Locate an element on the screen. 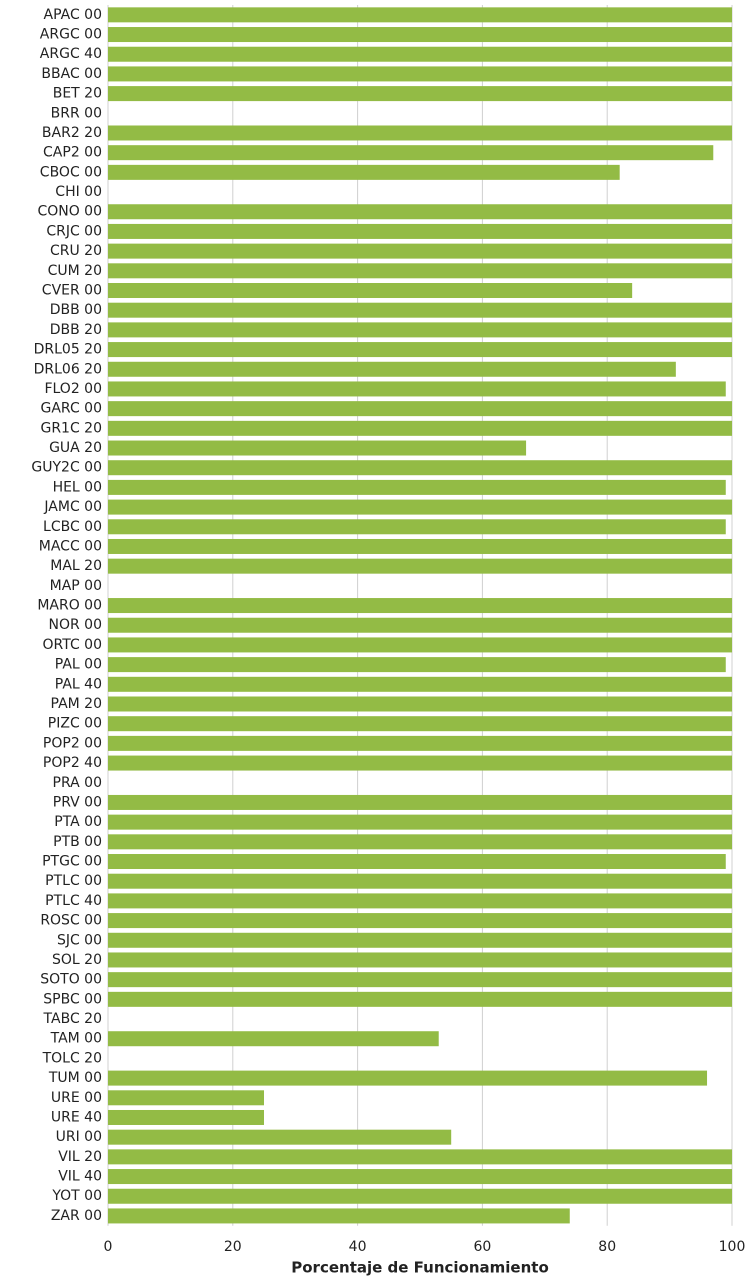 Image resolution: width=750 pixels, height=1280 pixels. y-tick-label: URE 00 is located at coordinates (76, 1098).